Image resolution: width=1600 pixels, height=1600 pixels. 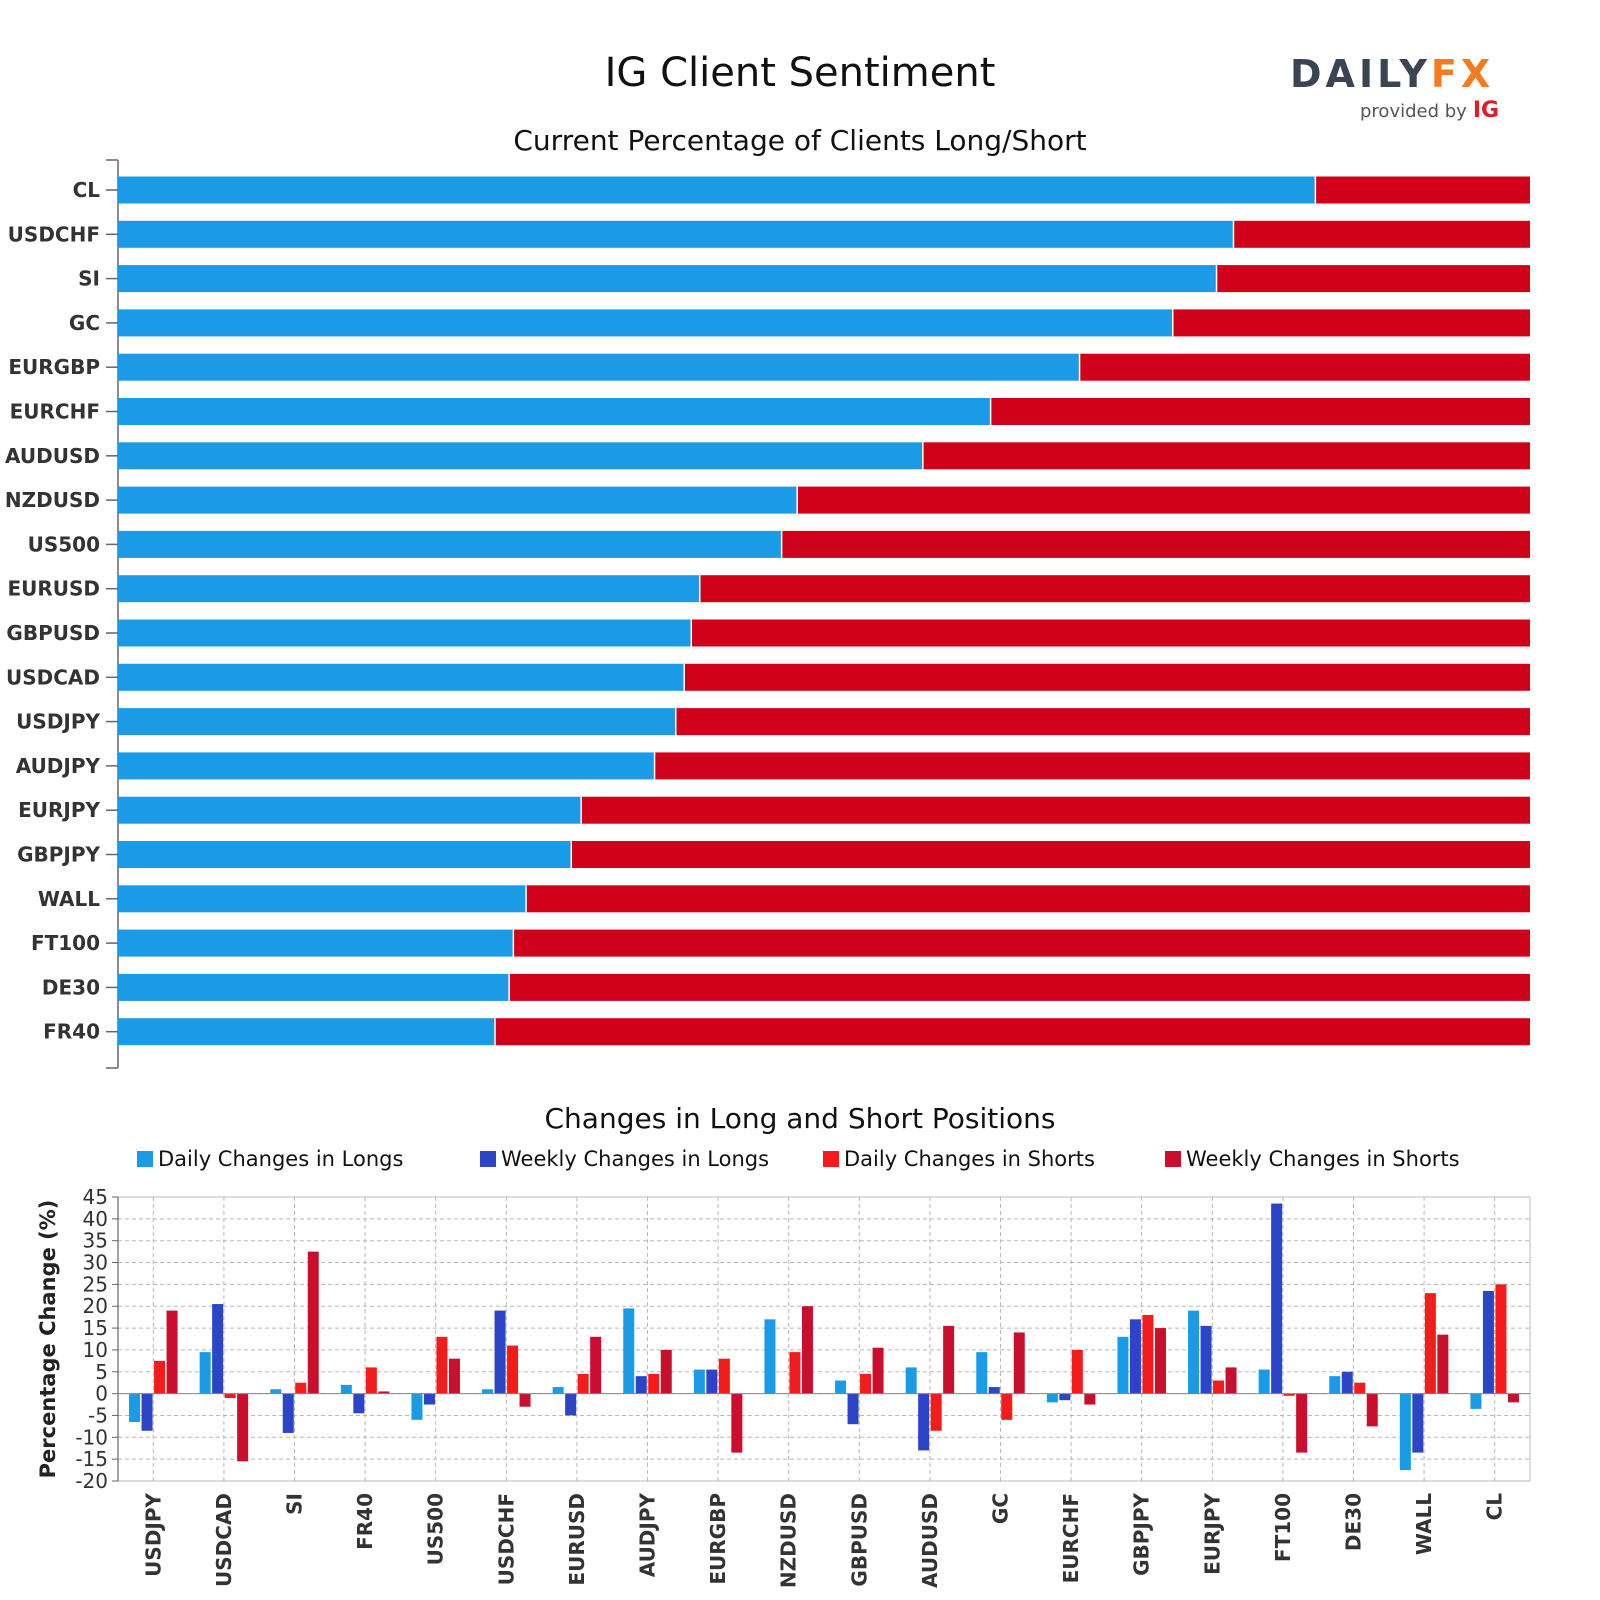 I want to click on daily-longs-bar-gbpjpy, so click(x=1123, y=1365).